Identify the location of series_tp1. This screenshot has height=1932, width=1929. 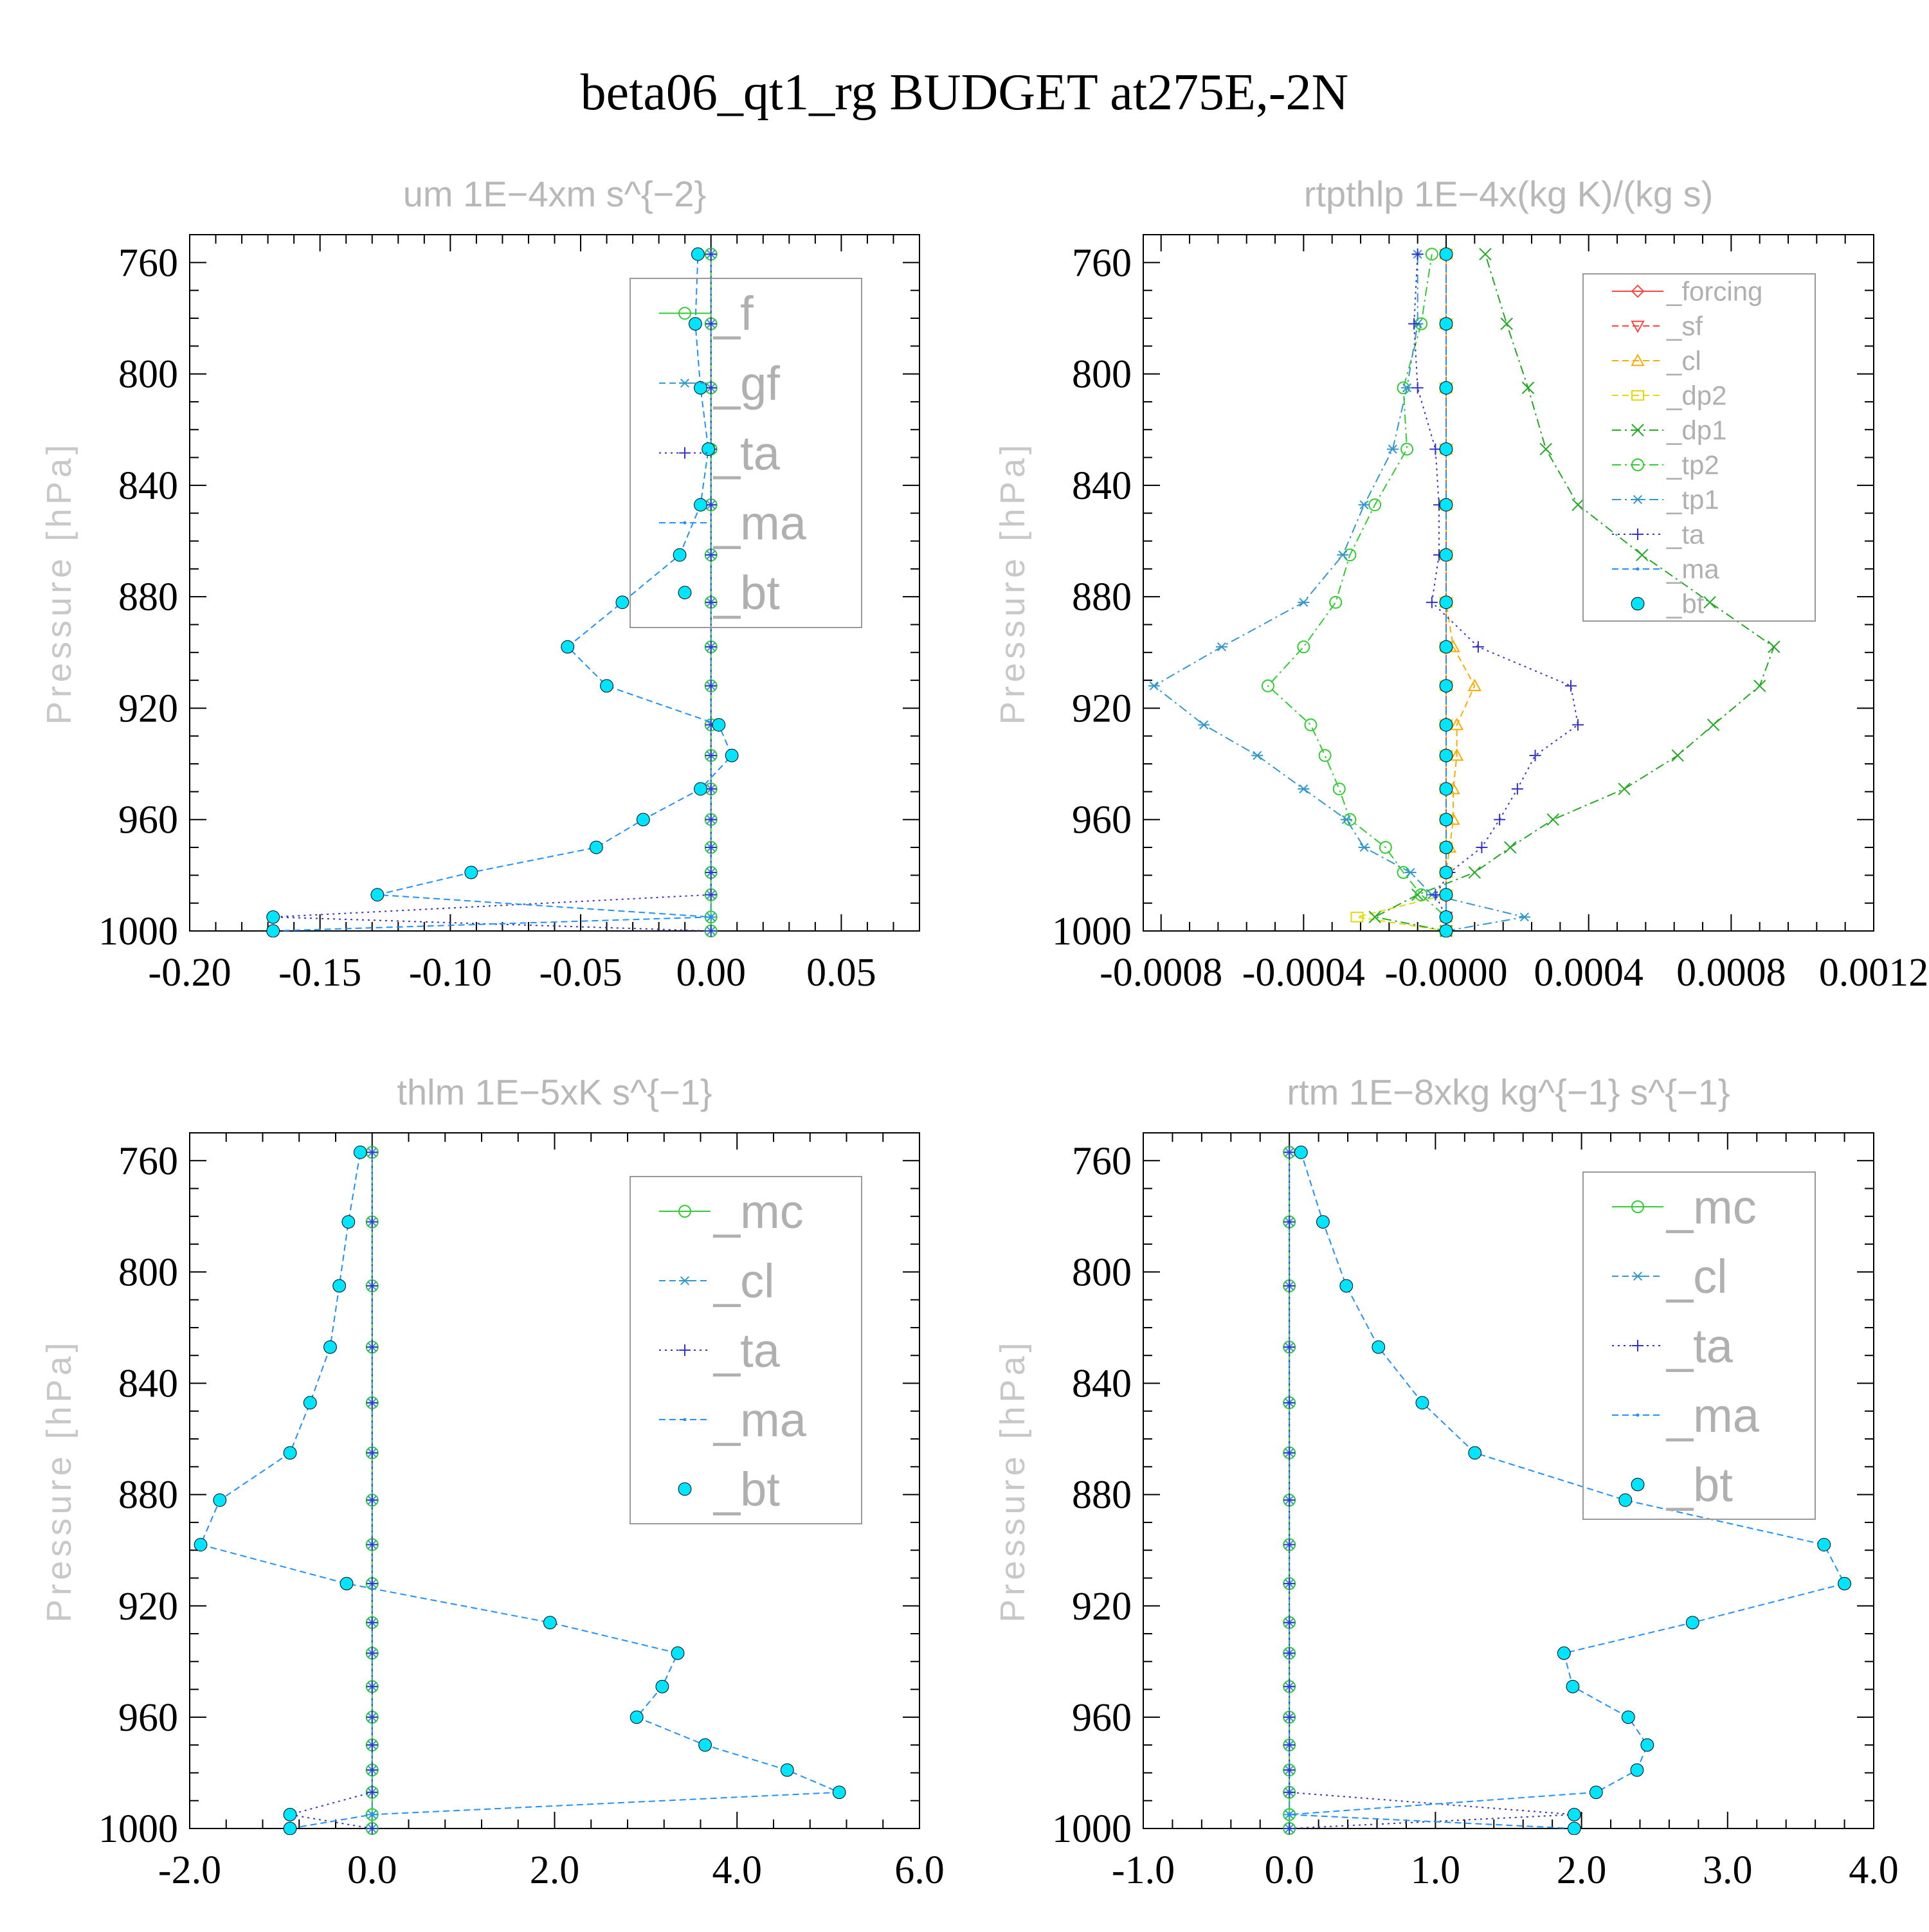
(1339, 592).